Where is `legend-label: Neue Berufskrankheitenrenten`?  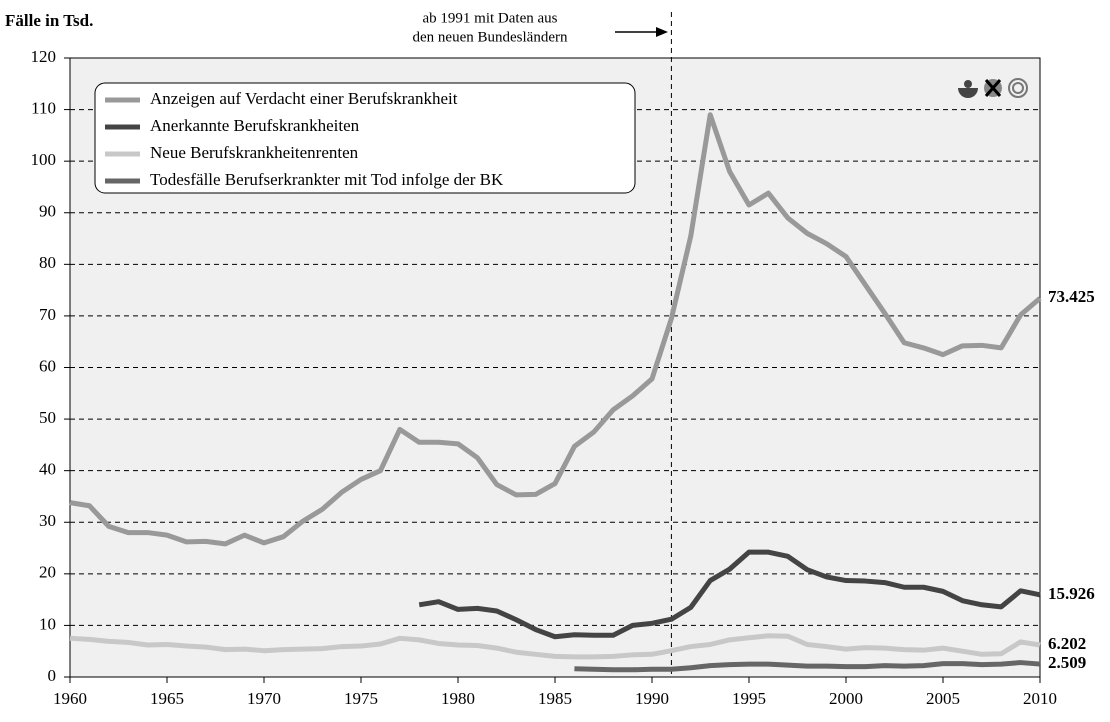 legend-label: Neue Berufskrankheitenrenten is located at coordinates (254, 152).